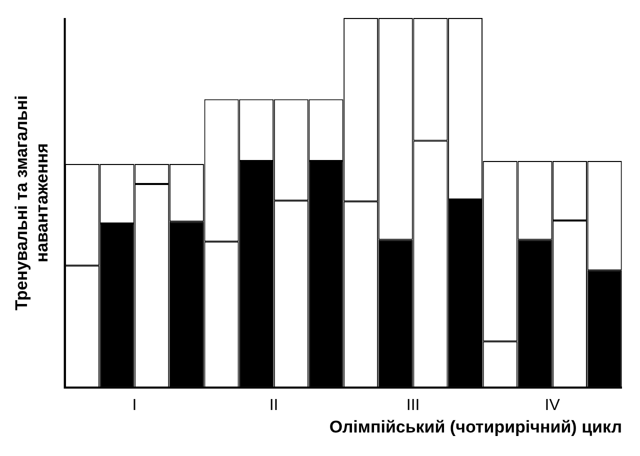  What do you see at coordinates (413, 405) in the screenshot?
I see `text: III` at bounding box center [413, 405].